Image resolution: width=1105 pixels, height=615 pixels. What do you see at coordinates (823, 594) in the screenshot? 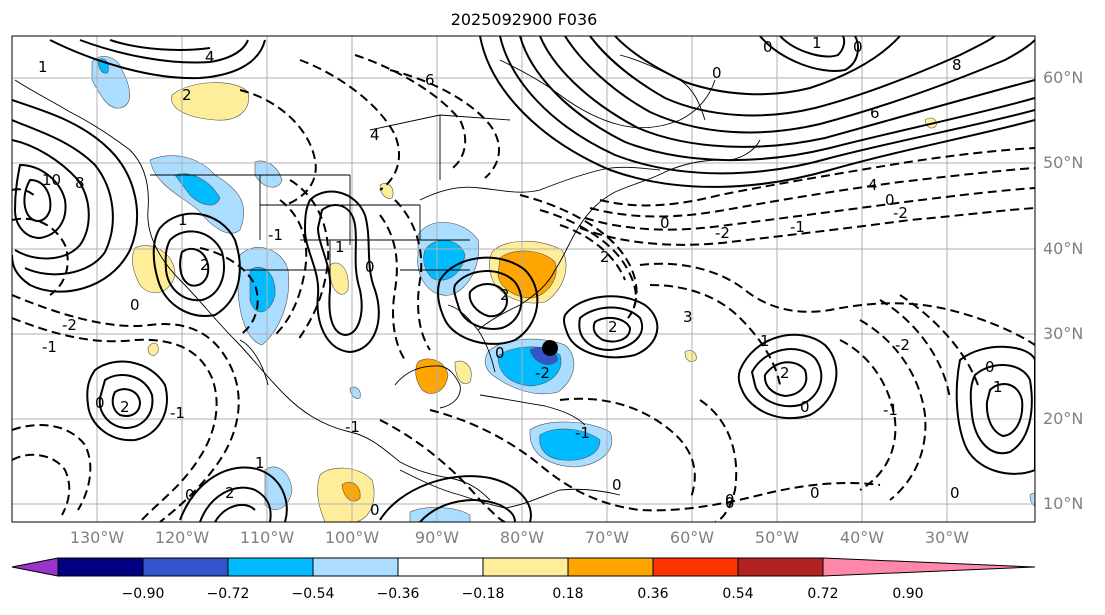
I see `colorbar-tick-label: 0.72` at bounding box center [823, 594].